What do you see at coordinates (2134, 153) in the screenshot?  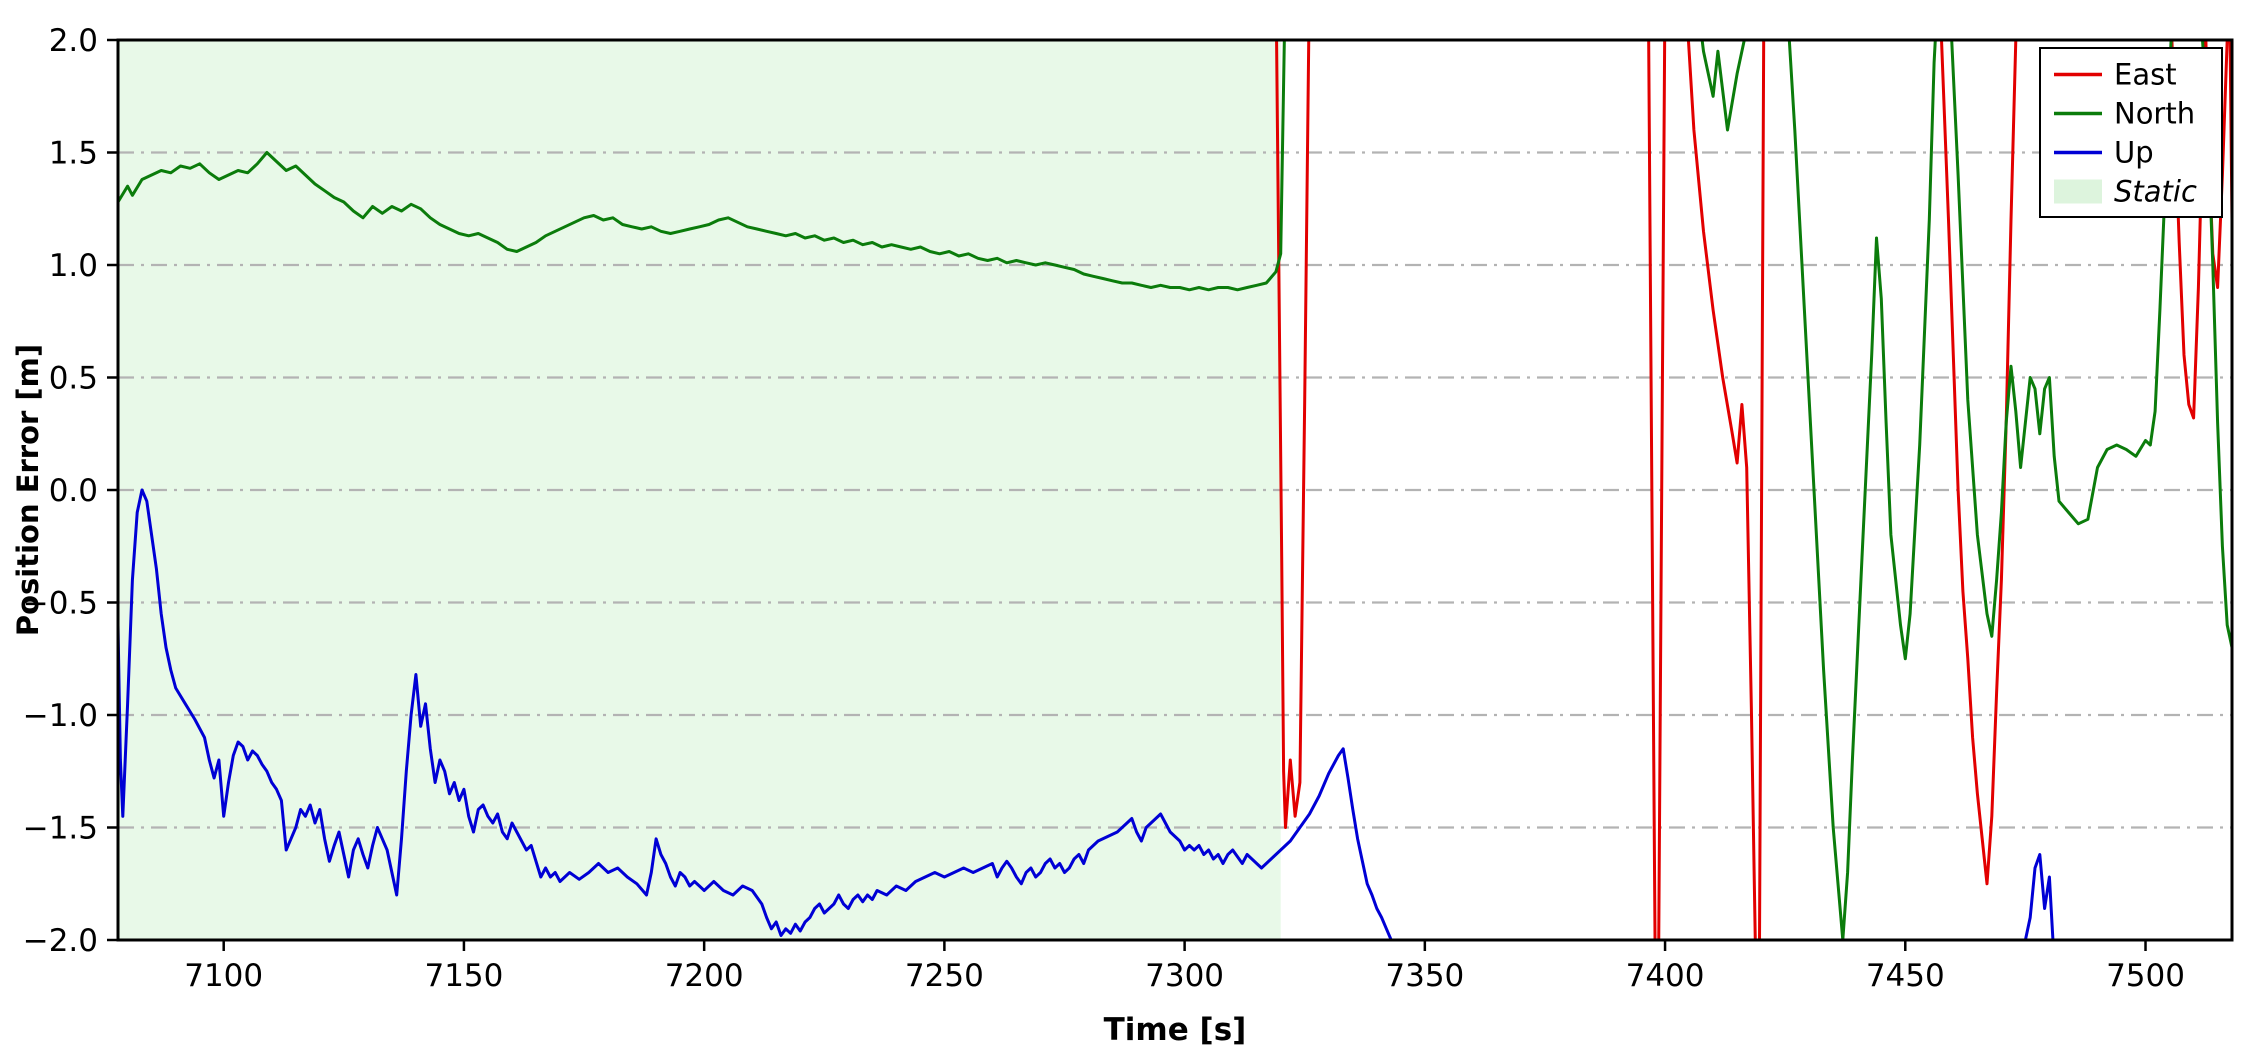 I see `legend-up-label: Up` at bounding box center [2134, 153].